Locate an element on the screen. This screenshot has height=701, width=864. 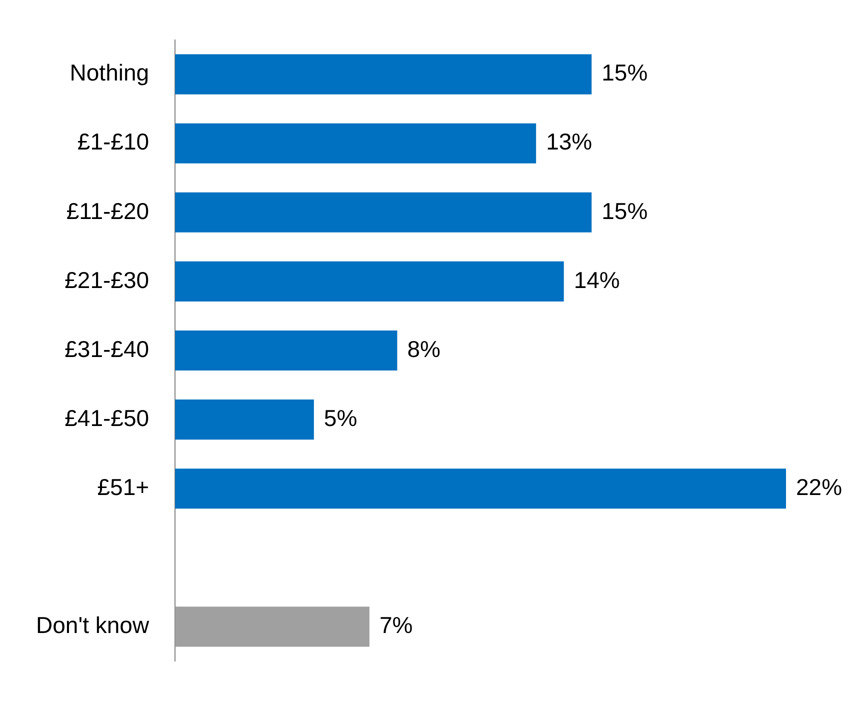
data-label: 14% is located at coordinates (597, 279).